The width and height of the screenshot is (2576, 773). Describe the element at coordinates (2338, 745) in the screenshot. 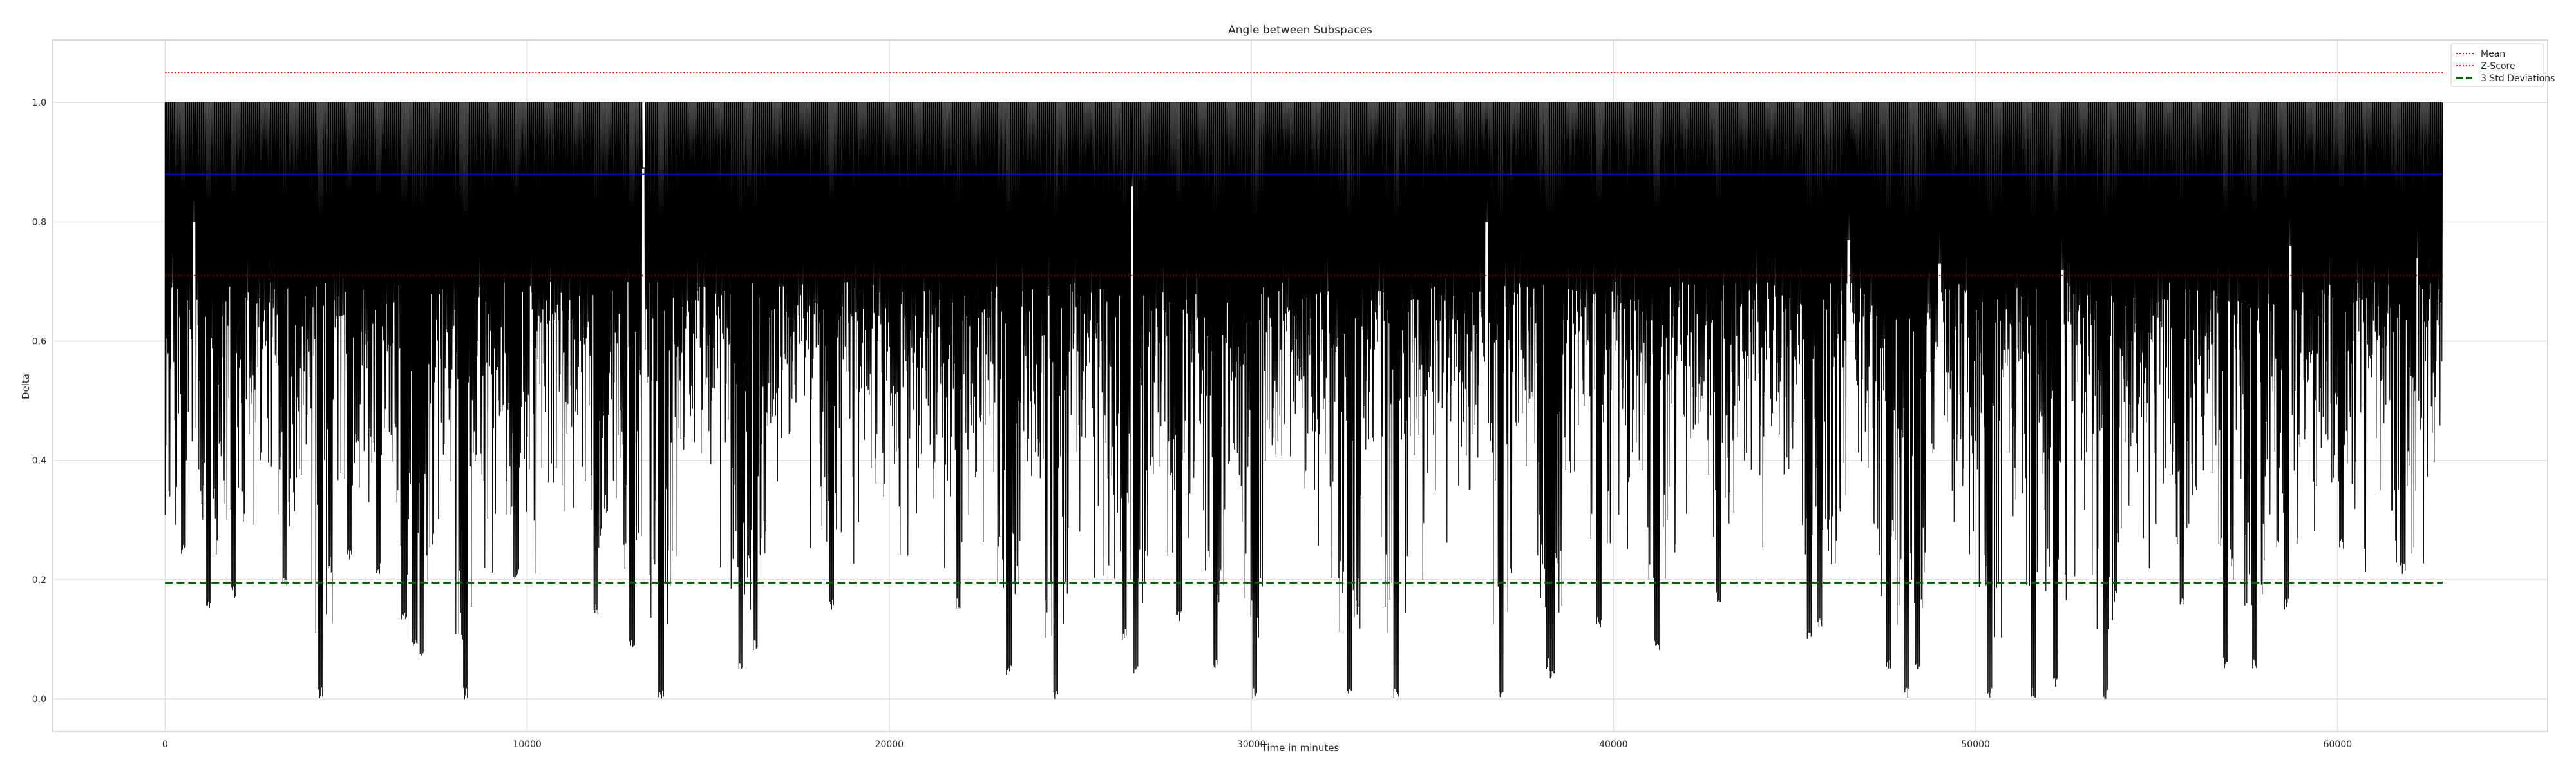

I see `x-tick-label: 60000` at that location.